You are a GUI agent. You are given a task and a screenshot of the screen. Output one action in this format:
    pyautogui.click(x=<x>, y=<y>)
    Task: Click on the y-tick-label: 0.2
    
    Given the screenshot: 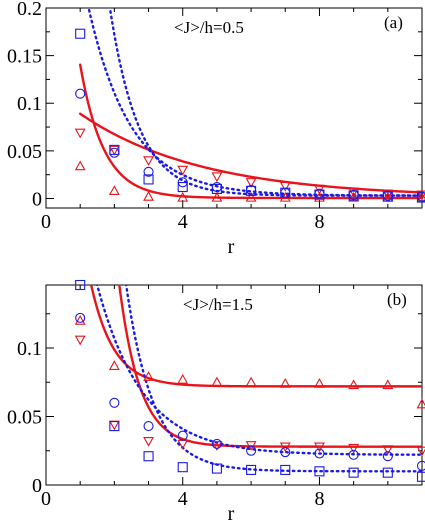 What is the action you would take?
    pyautogui.click(x=29, y=10)
    